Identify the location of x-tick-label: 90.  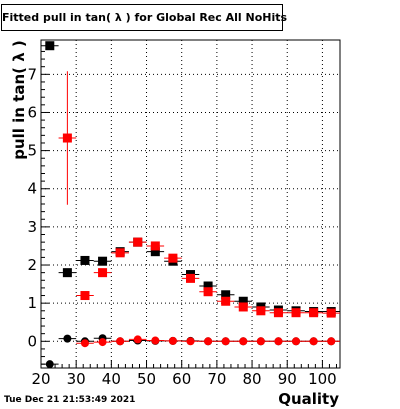
(287, 379).